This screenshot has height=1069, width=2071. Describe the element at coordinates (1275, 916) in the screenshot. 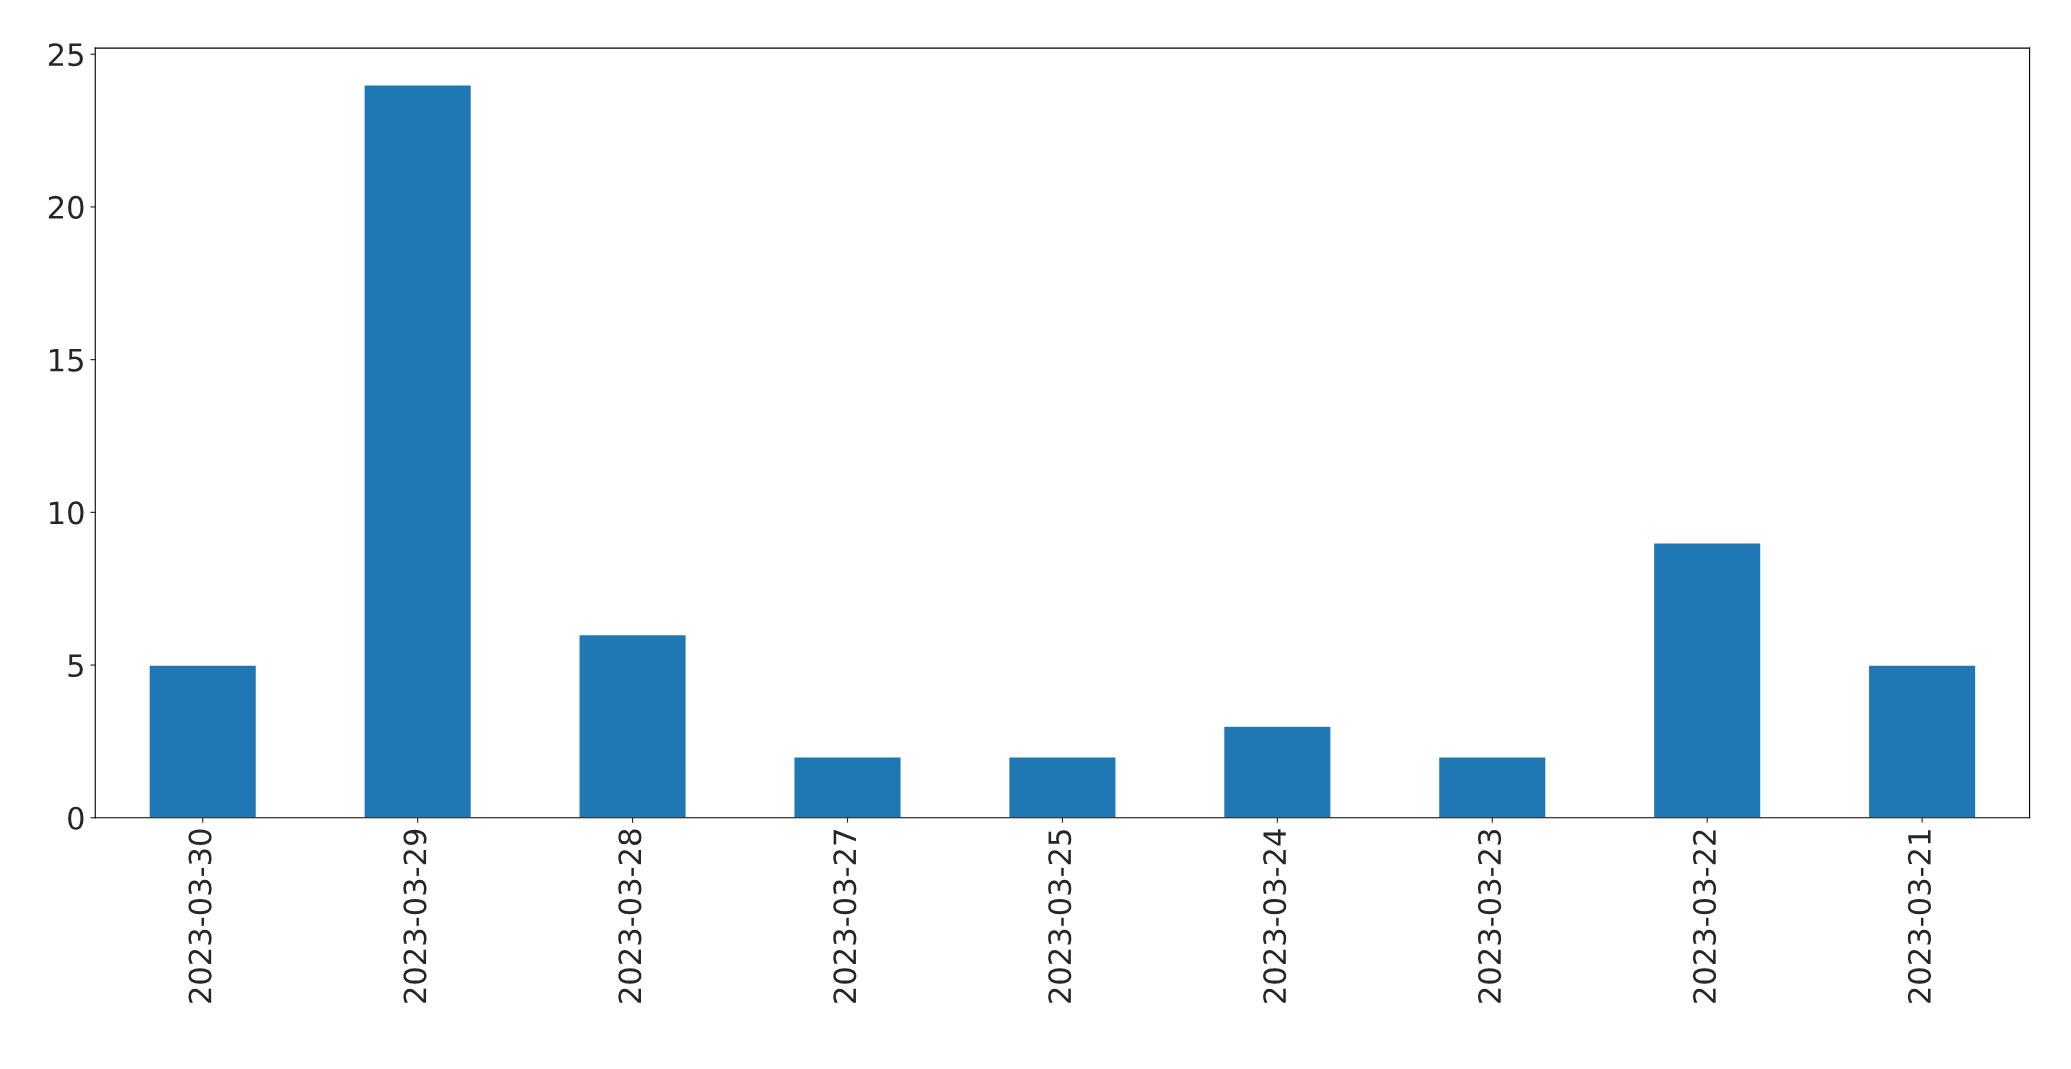

I see `x-tick-label: 2023-03-24` at that location.